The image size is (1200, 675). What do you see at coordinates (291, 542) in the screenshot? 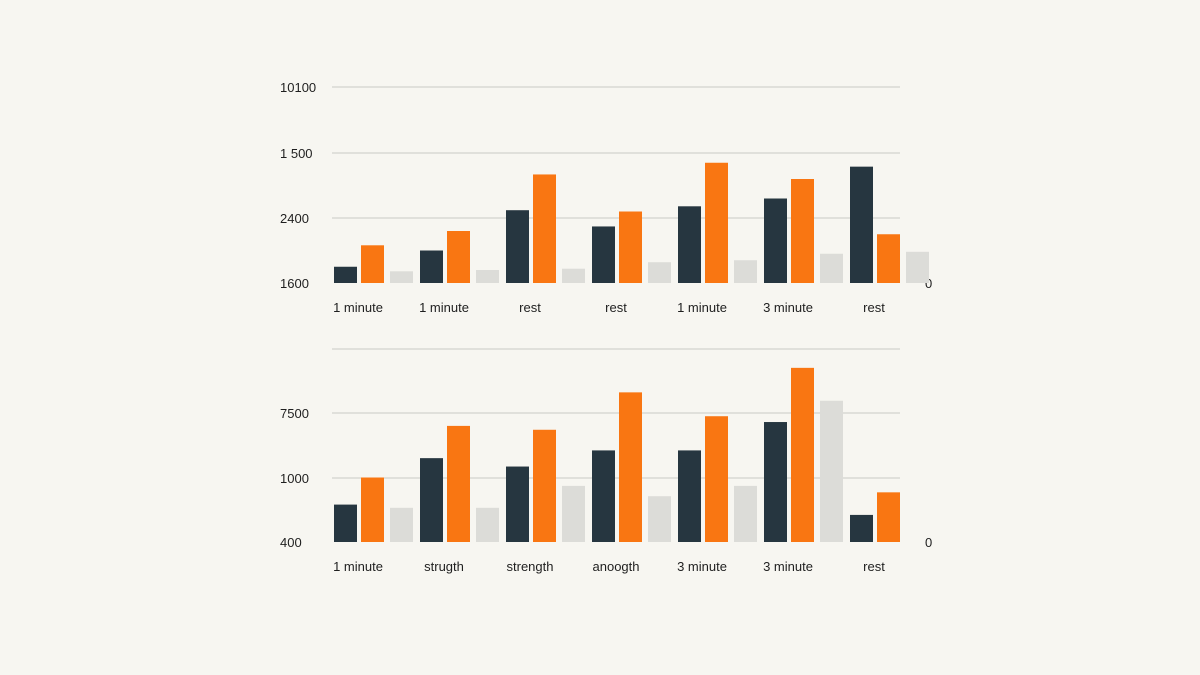
I see `y-tick-label: 400` at bounding box center [291, 542].